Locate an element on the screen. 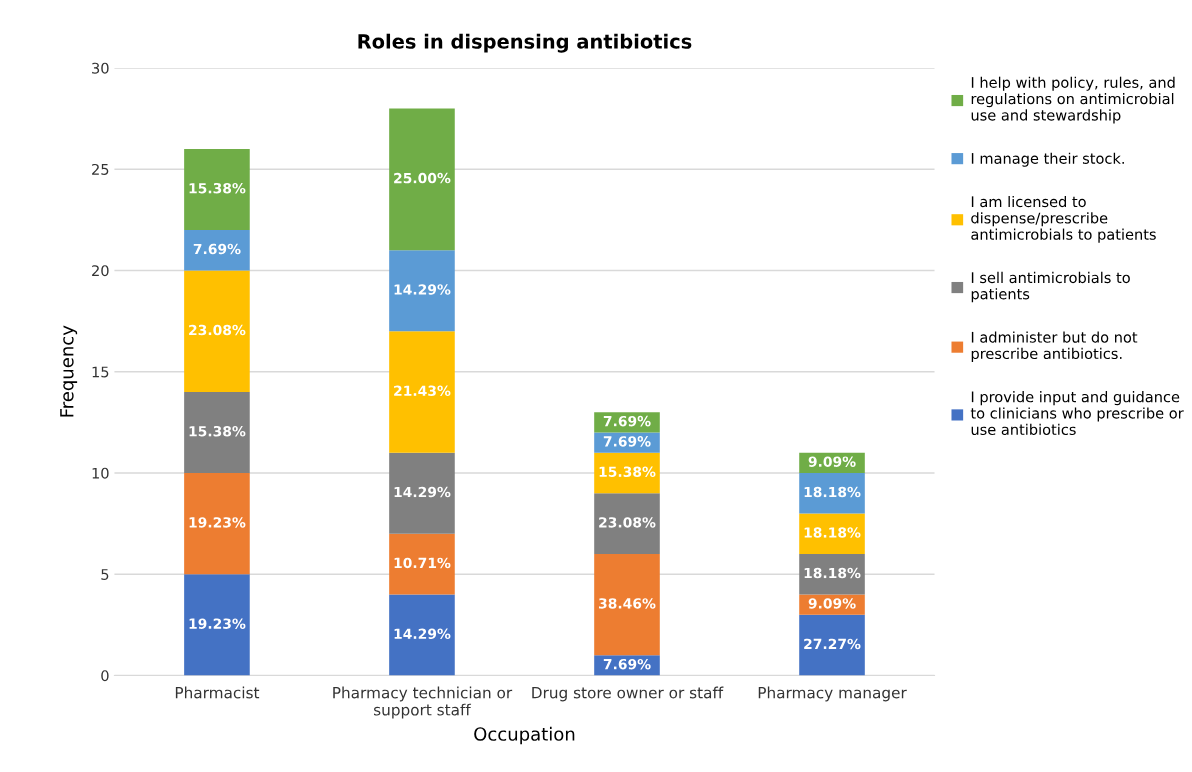  legend-label: I administer but do not prescribe antibiotics. is located at coordinates (1054, 346).